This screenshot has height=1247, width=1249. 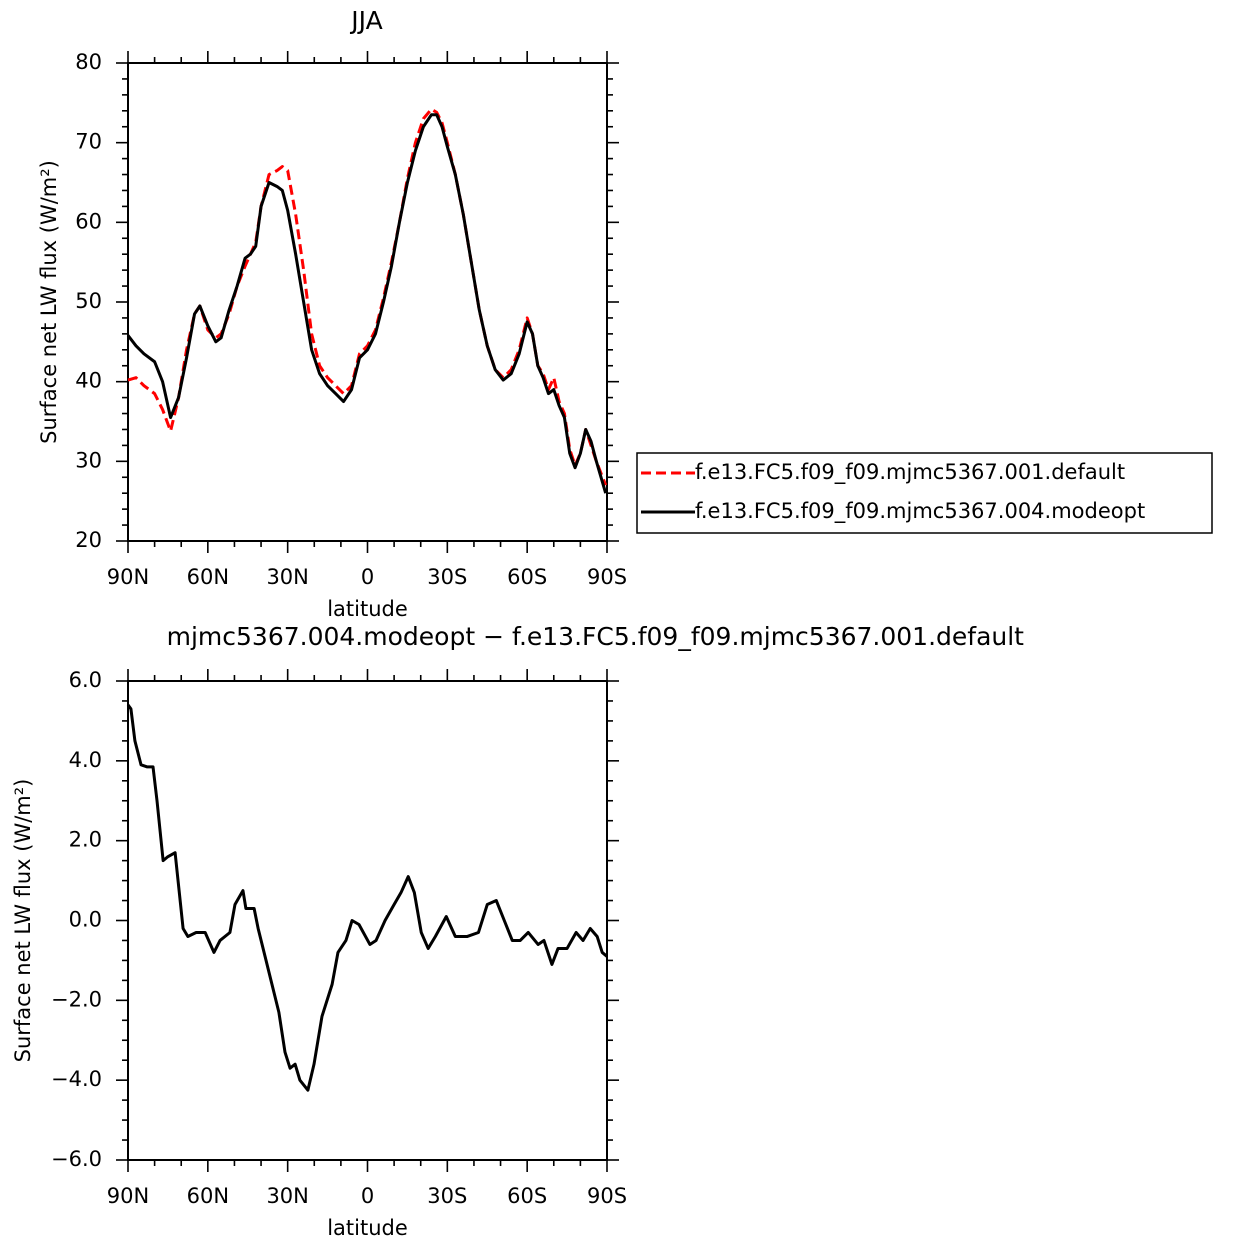 I want to click on y-tick-label: 40, so click(x=88, y=381).